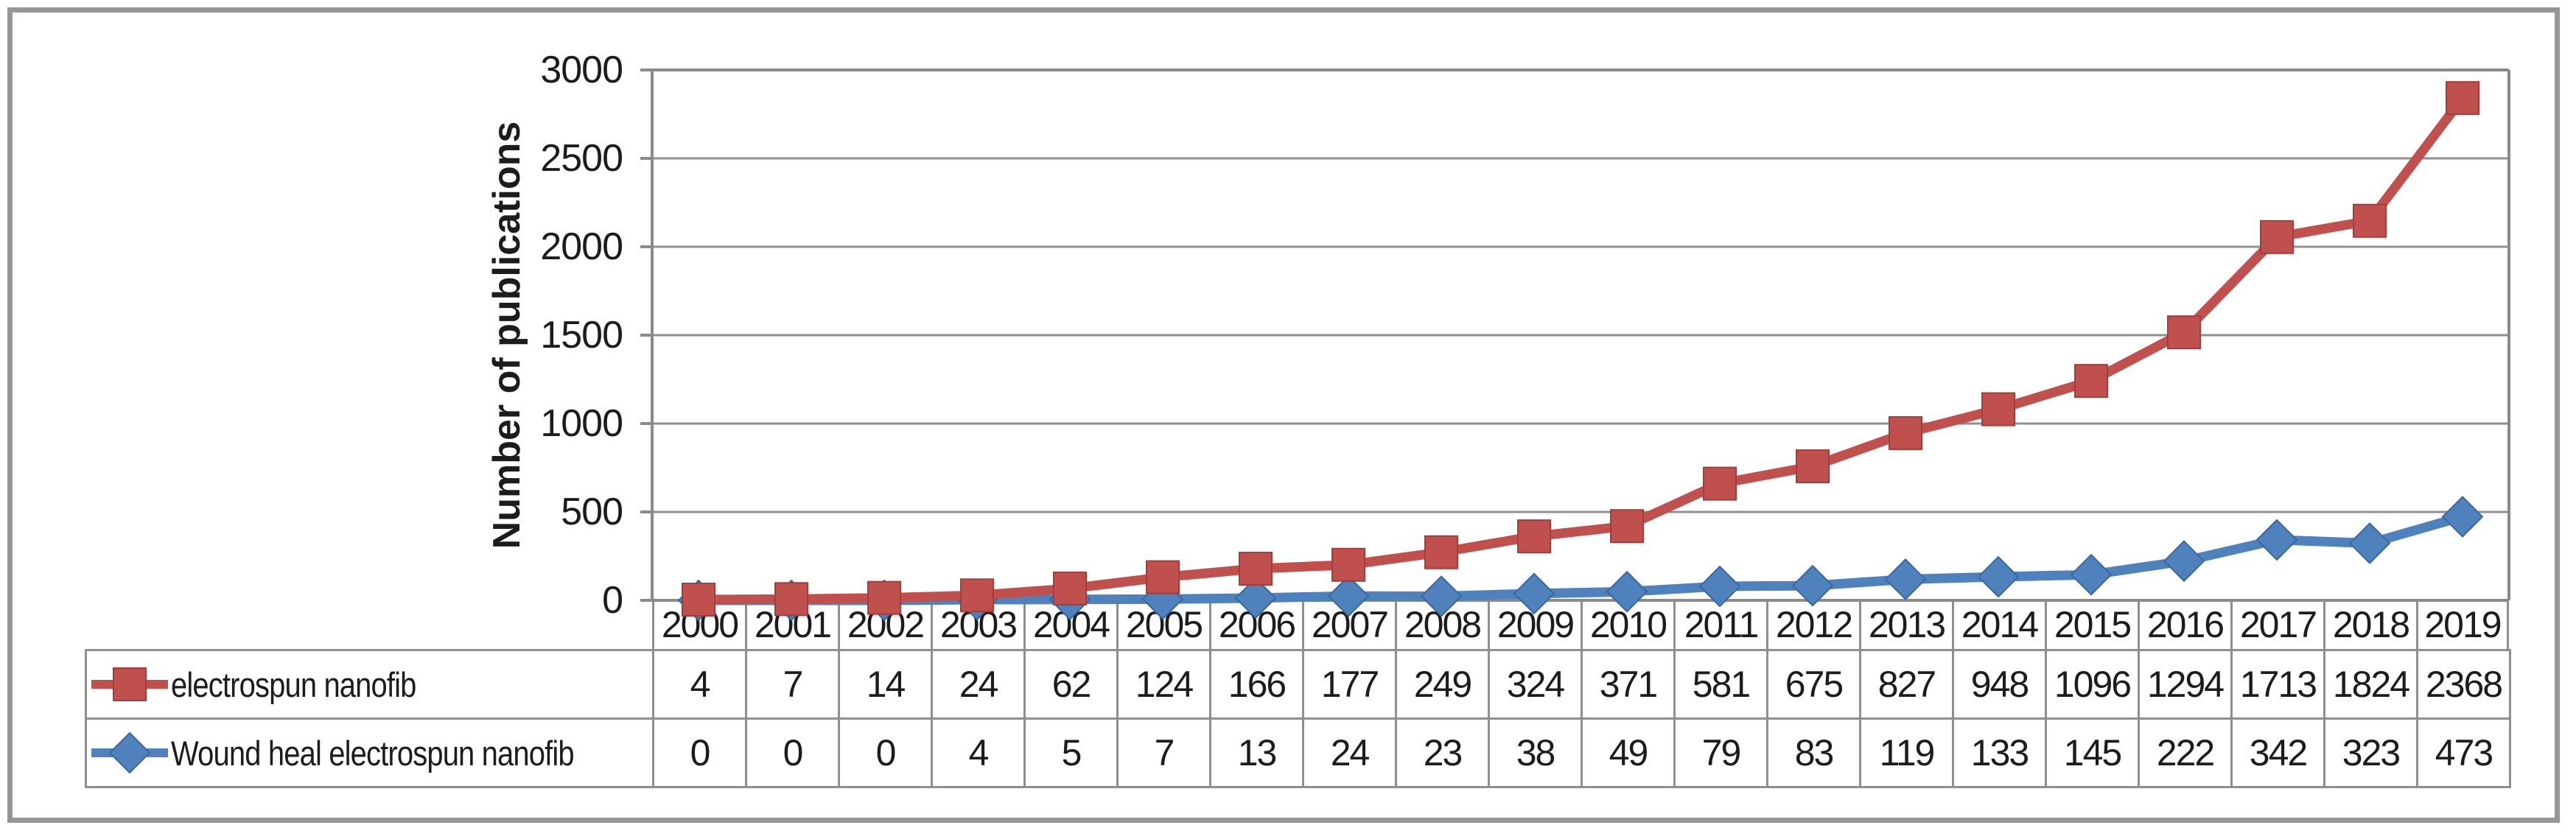 Image resolution: width=2576 pixels, height=839 pixels. What do you see at coordinates (293, 684) in the screenshot?
I see `legend-series-label: electrospun nanofib` at bounding box center [293, 684].